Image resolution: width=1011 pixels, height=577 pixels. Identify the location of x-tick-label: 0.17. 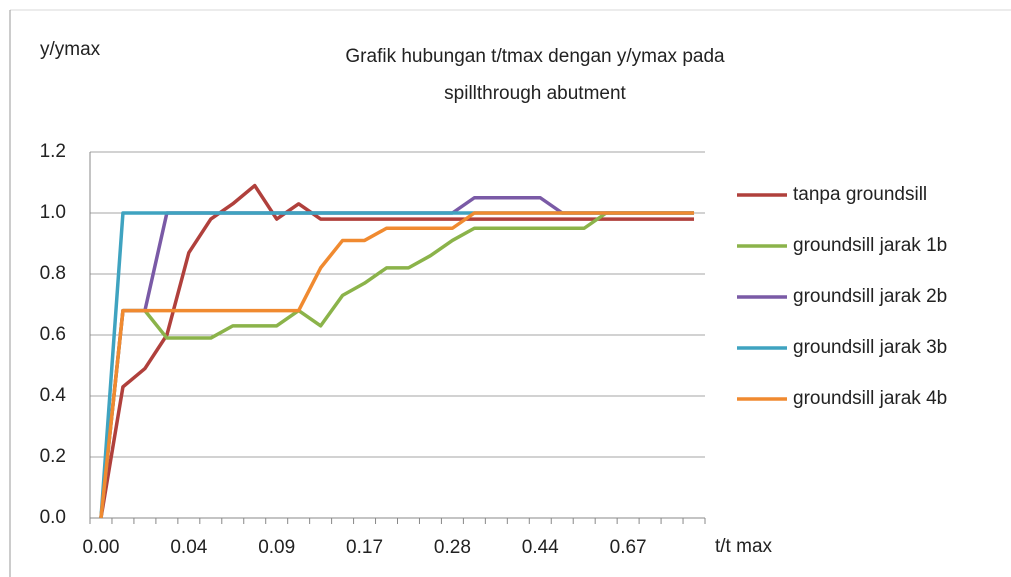
(364, 547).